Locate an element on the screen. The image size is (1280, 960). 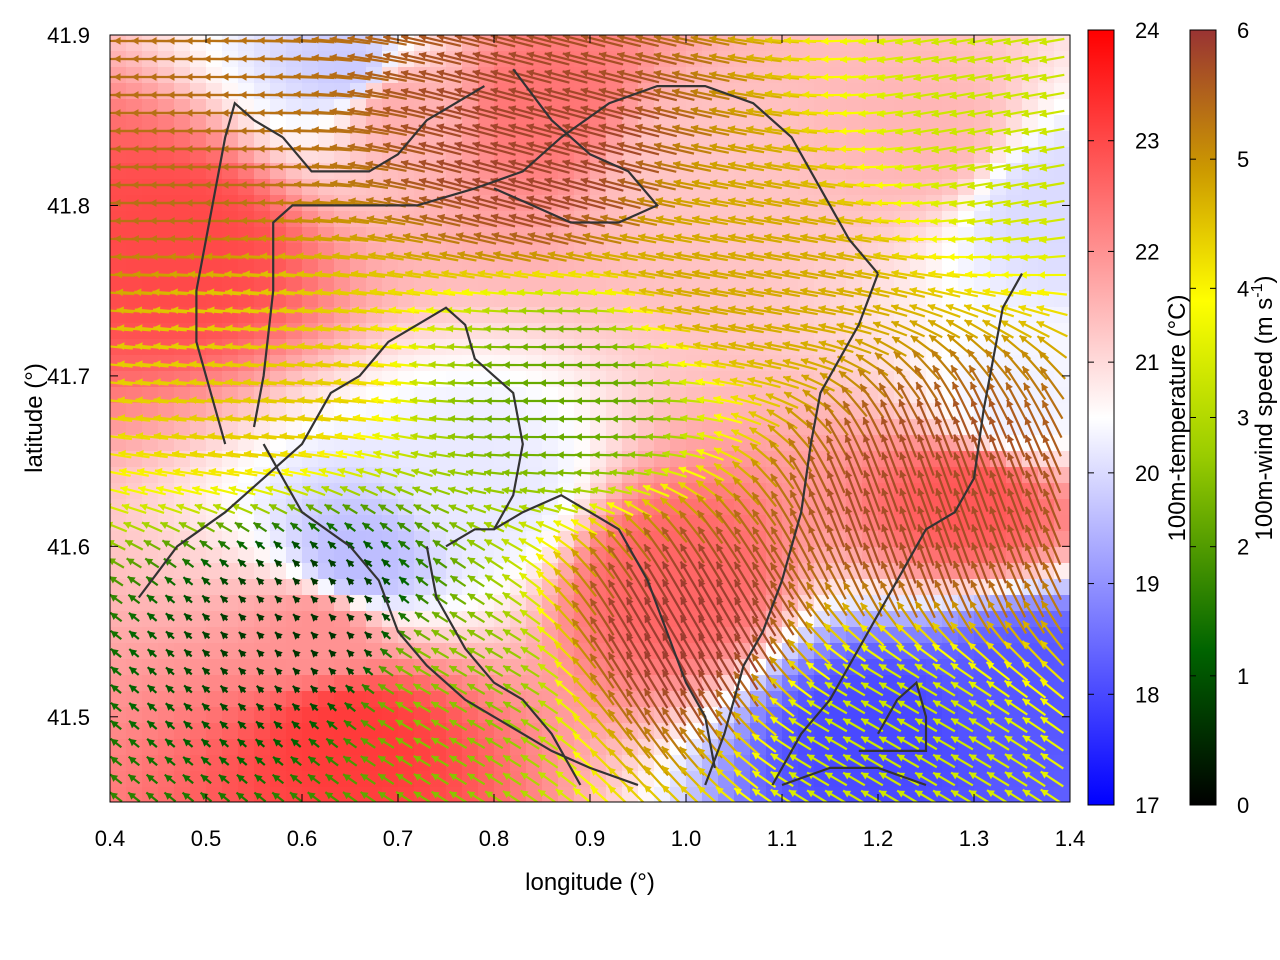
heatmap-cell-1987 is located at coordinates (230, 571).